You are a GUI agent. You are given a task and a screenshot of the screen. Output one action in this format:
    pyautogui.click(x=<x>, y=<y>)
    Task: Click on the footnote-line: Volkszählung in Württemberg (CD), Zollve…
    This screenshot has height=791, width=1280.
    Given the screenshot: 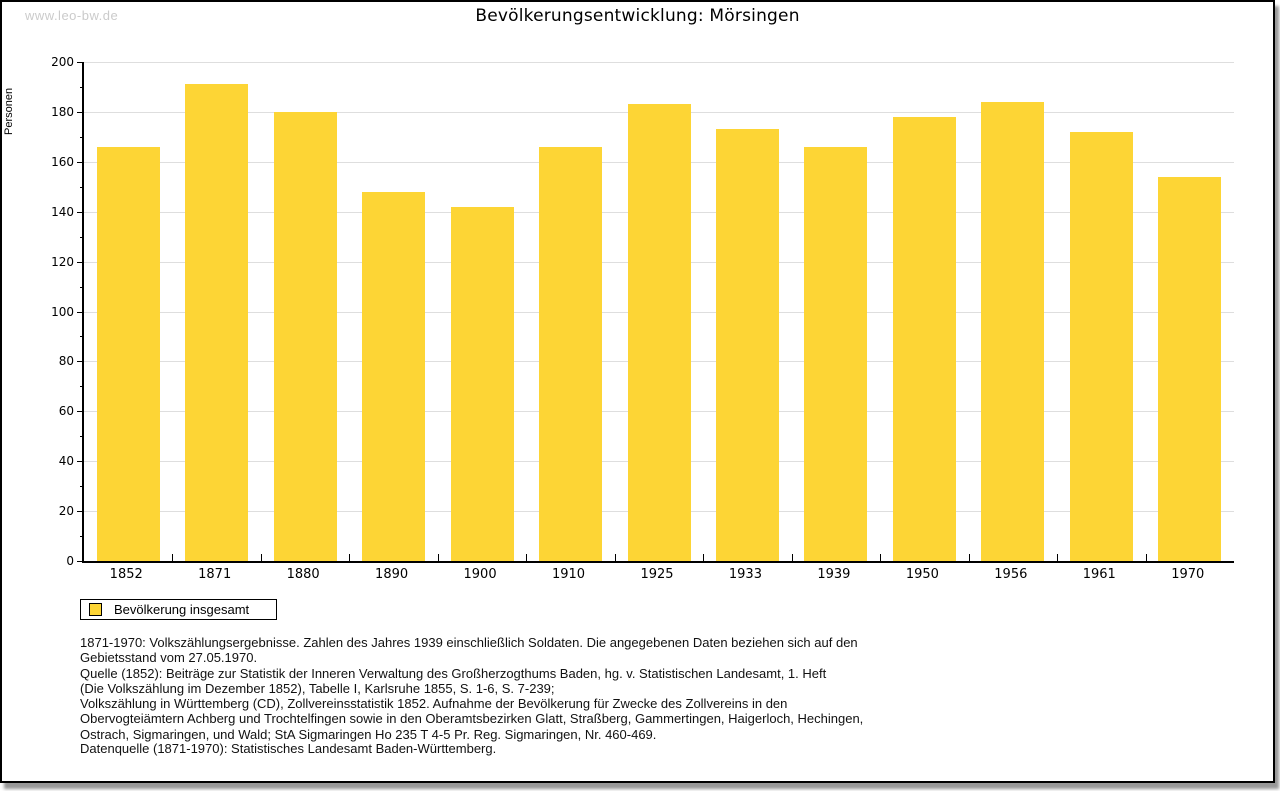 What is the action you would take?
    pyautogui.click(x=434, y=704)
    